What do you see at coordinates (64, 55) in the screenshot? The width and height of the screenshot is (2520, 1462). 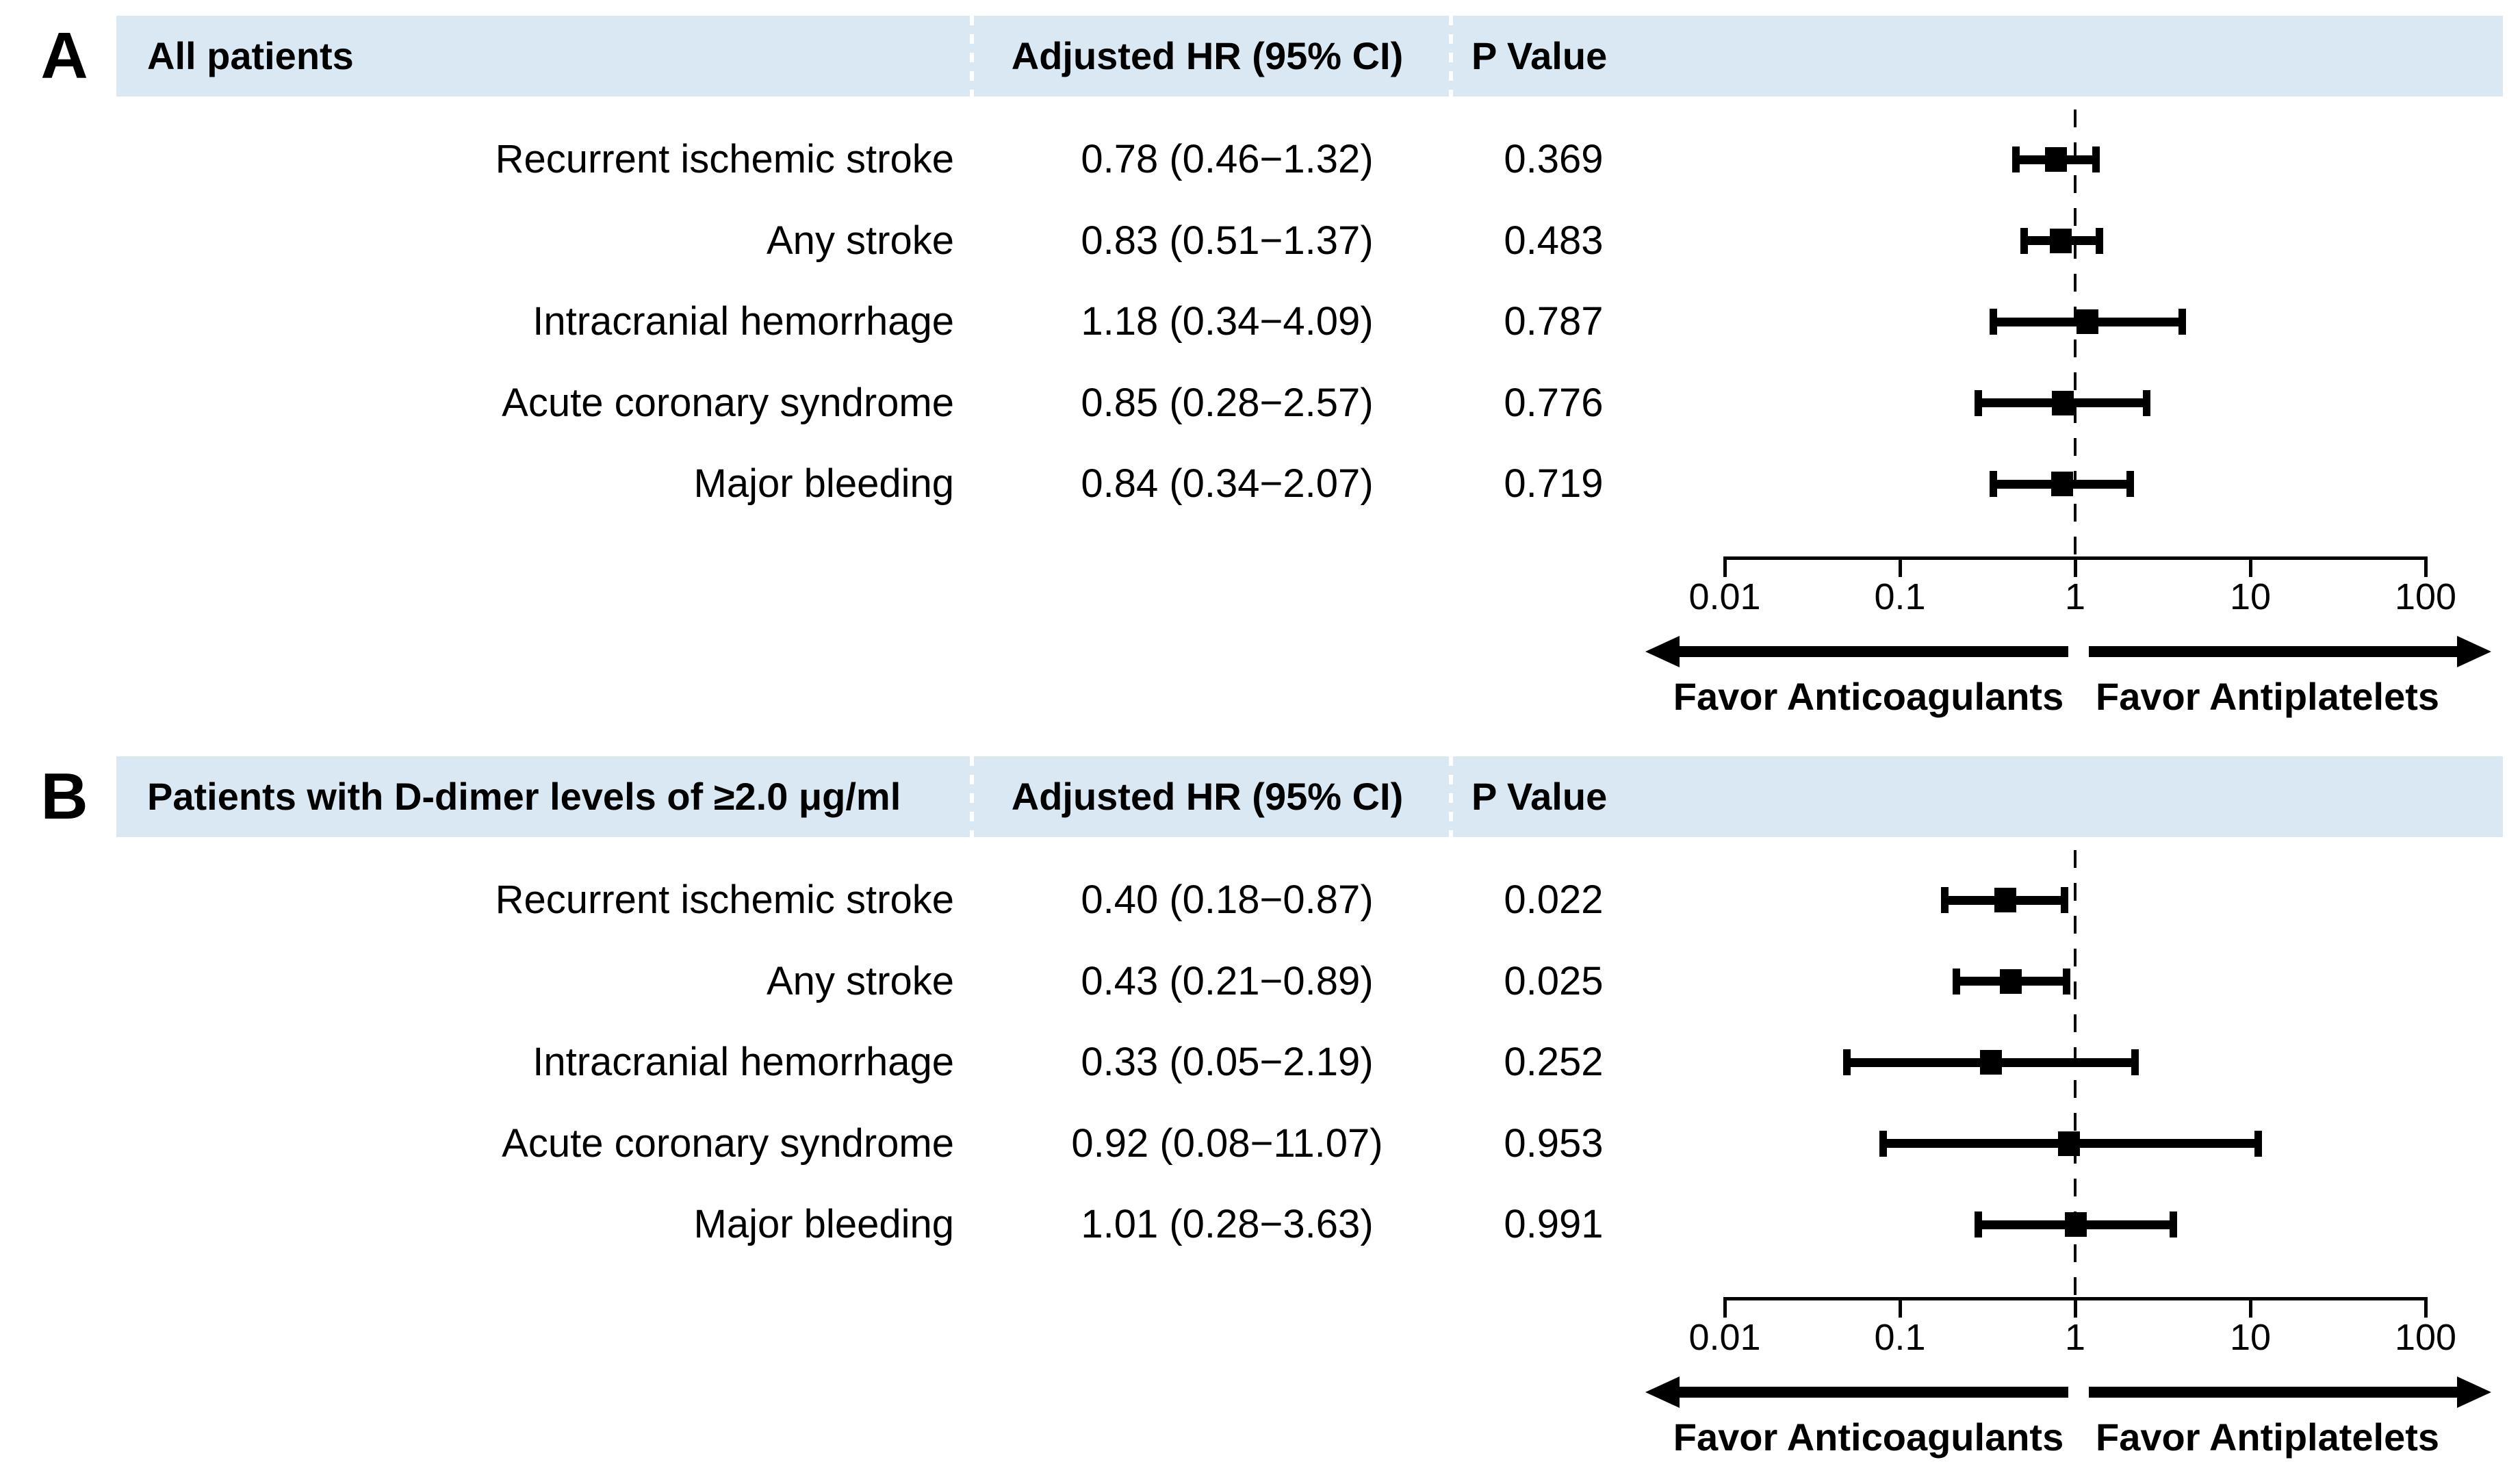 I see `panel-letter: A` at bounding box center [64, 55].